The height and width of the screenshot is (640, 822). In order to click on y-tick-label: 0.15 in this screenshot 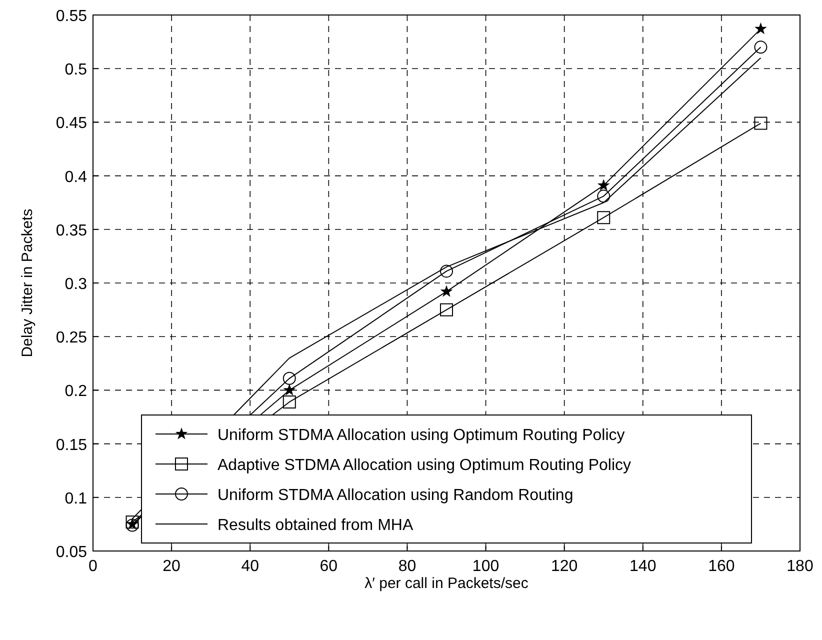, I will do `click(72, 445)`.